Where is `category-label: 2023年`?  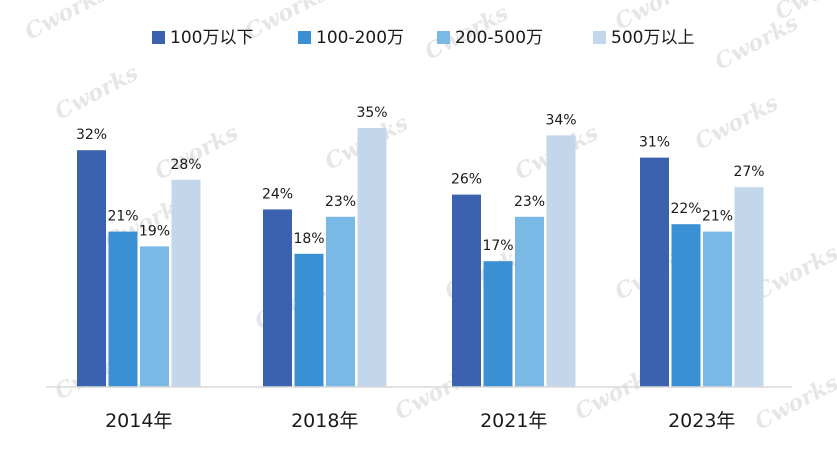 category-label: 2023年 is located at coordinates (701, 421).